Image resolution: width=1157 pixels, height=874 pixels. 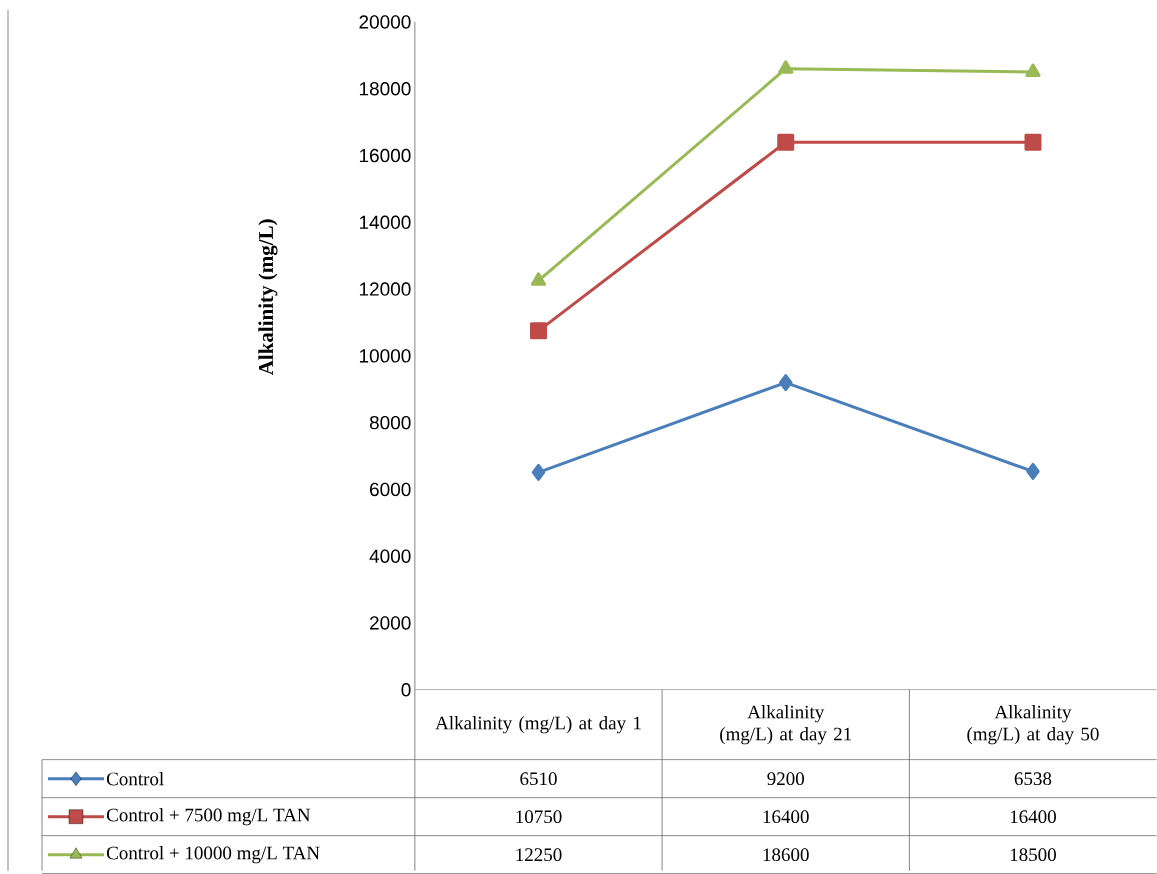 I want to click on legend-label: Control + 7500 mg/L TAN, so click(x=208, y=817).